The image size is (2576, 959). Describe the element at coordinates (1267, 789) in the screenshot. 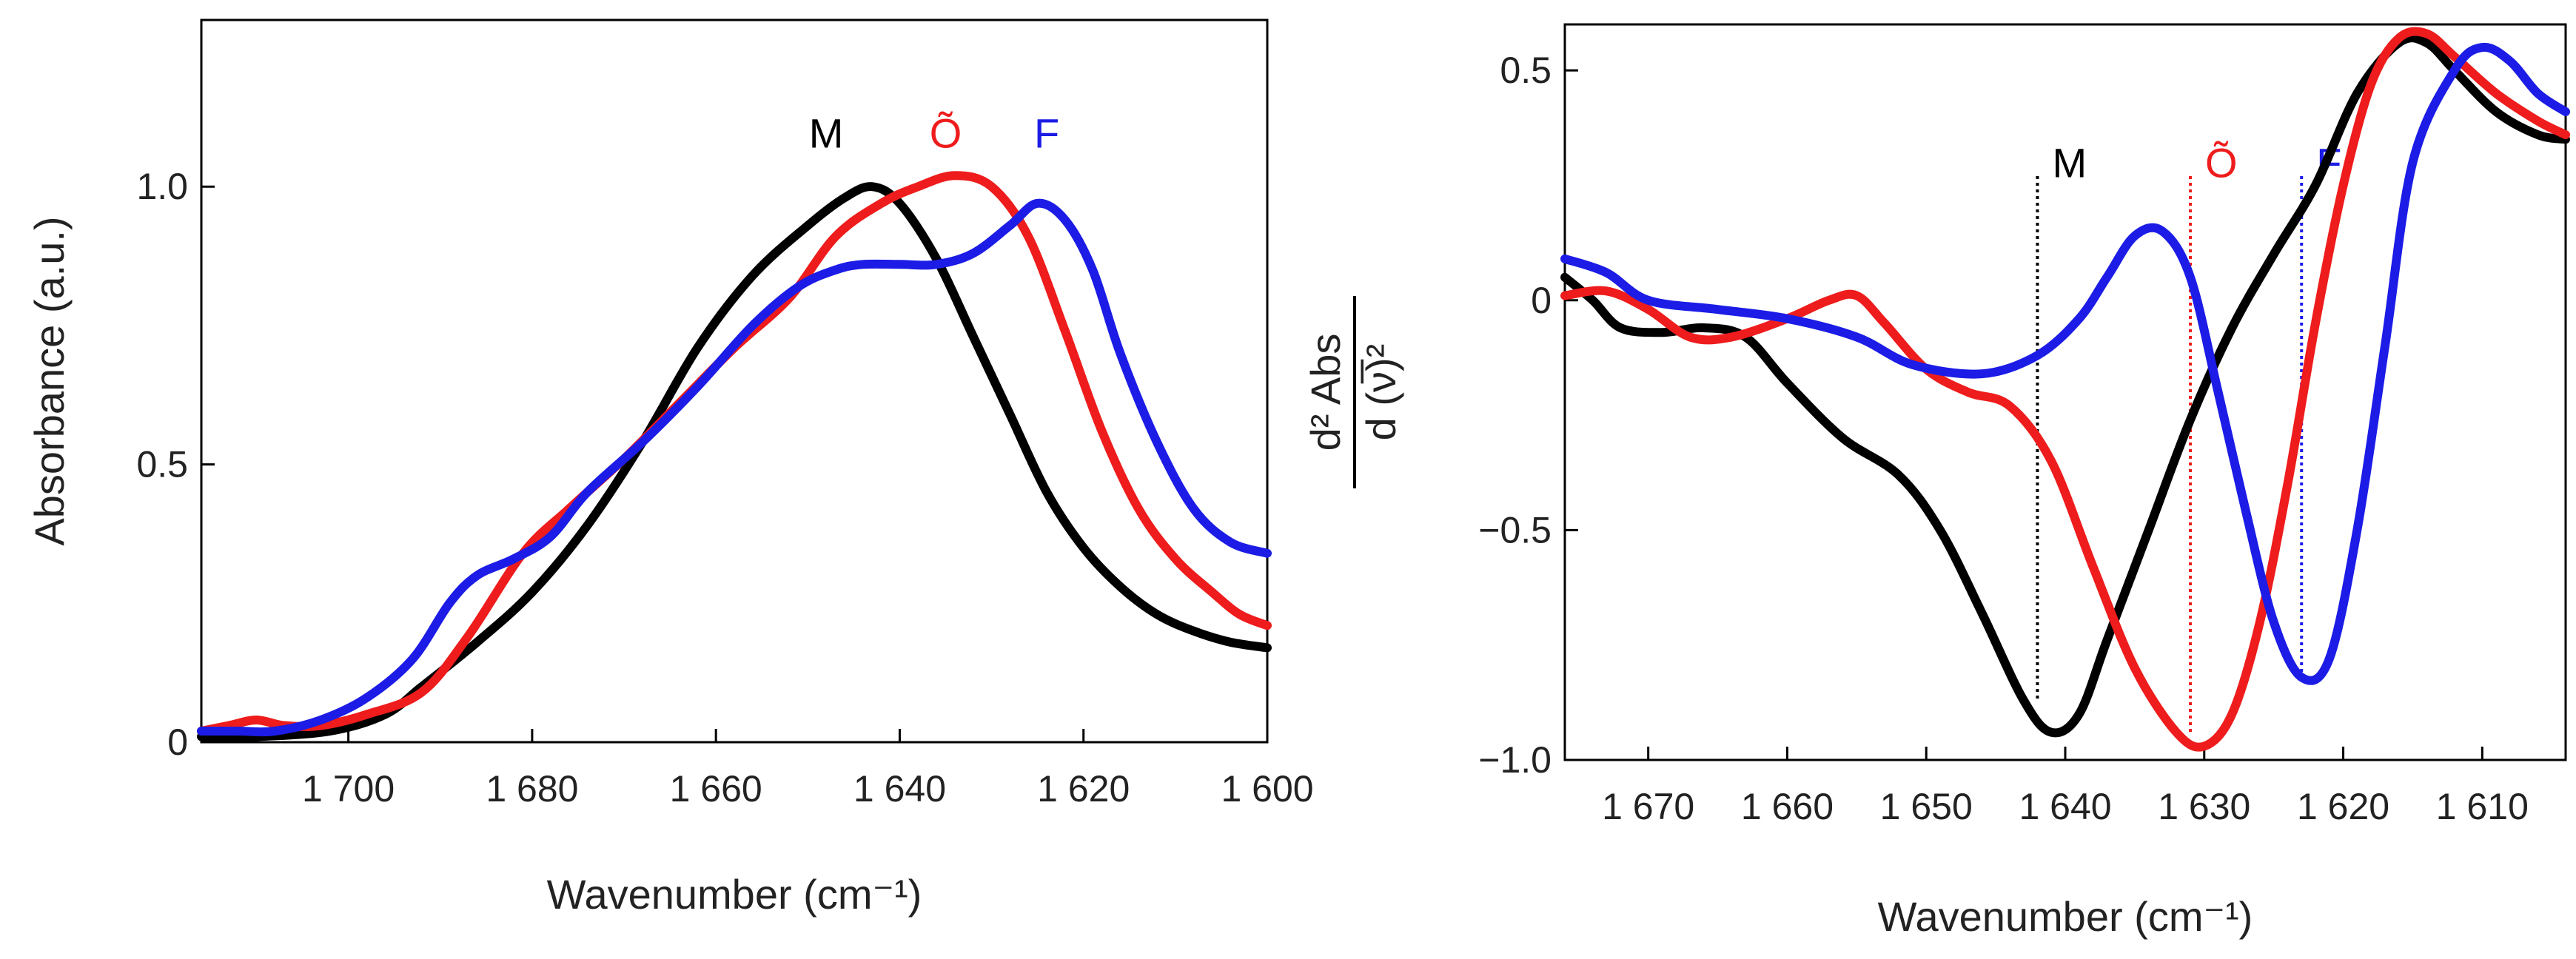

I see `x-tick-label: 1 600` at that location.